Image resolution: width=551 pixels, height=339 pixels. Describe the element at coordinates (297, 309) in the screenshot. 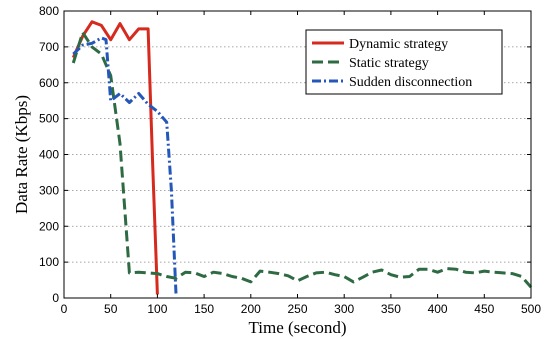

I see `x-tick-label: 250` at that location.